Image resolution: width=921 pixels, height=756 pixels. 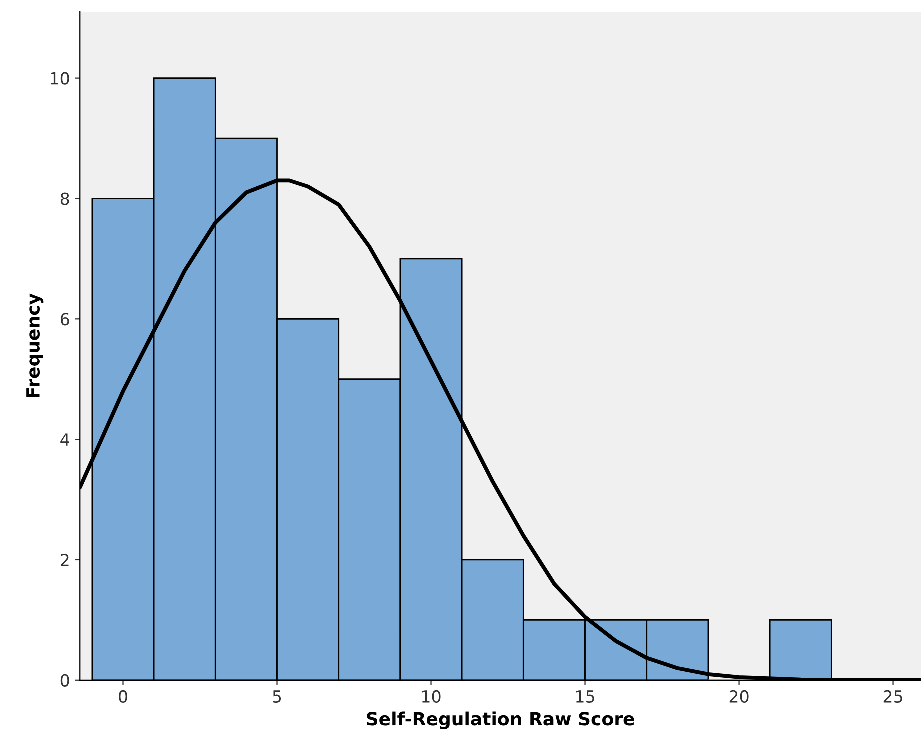 I want to click on x-tick-label: 20, so click(x=739, y=697).